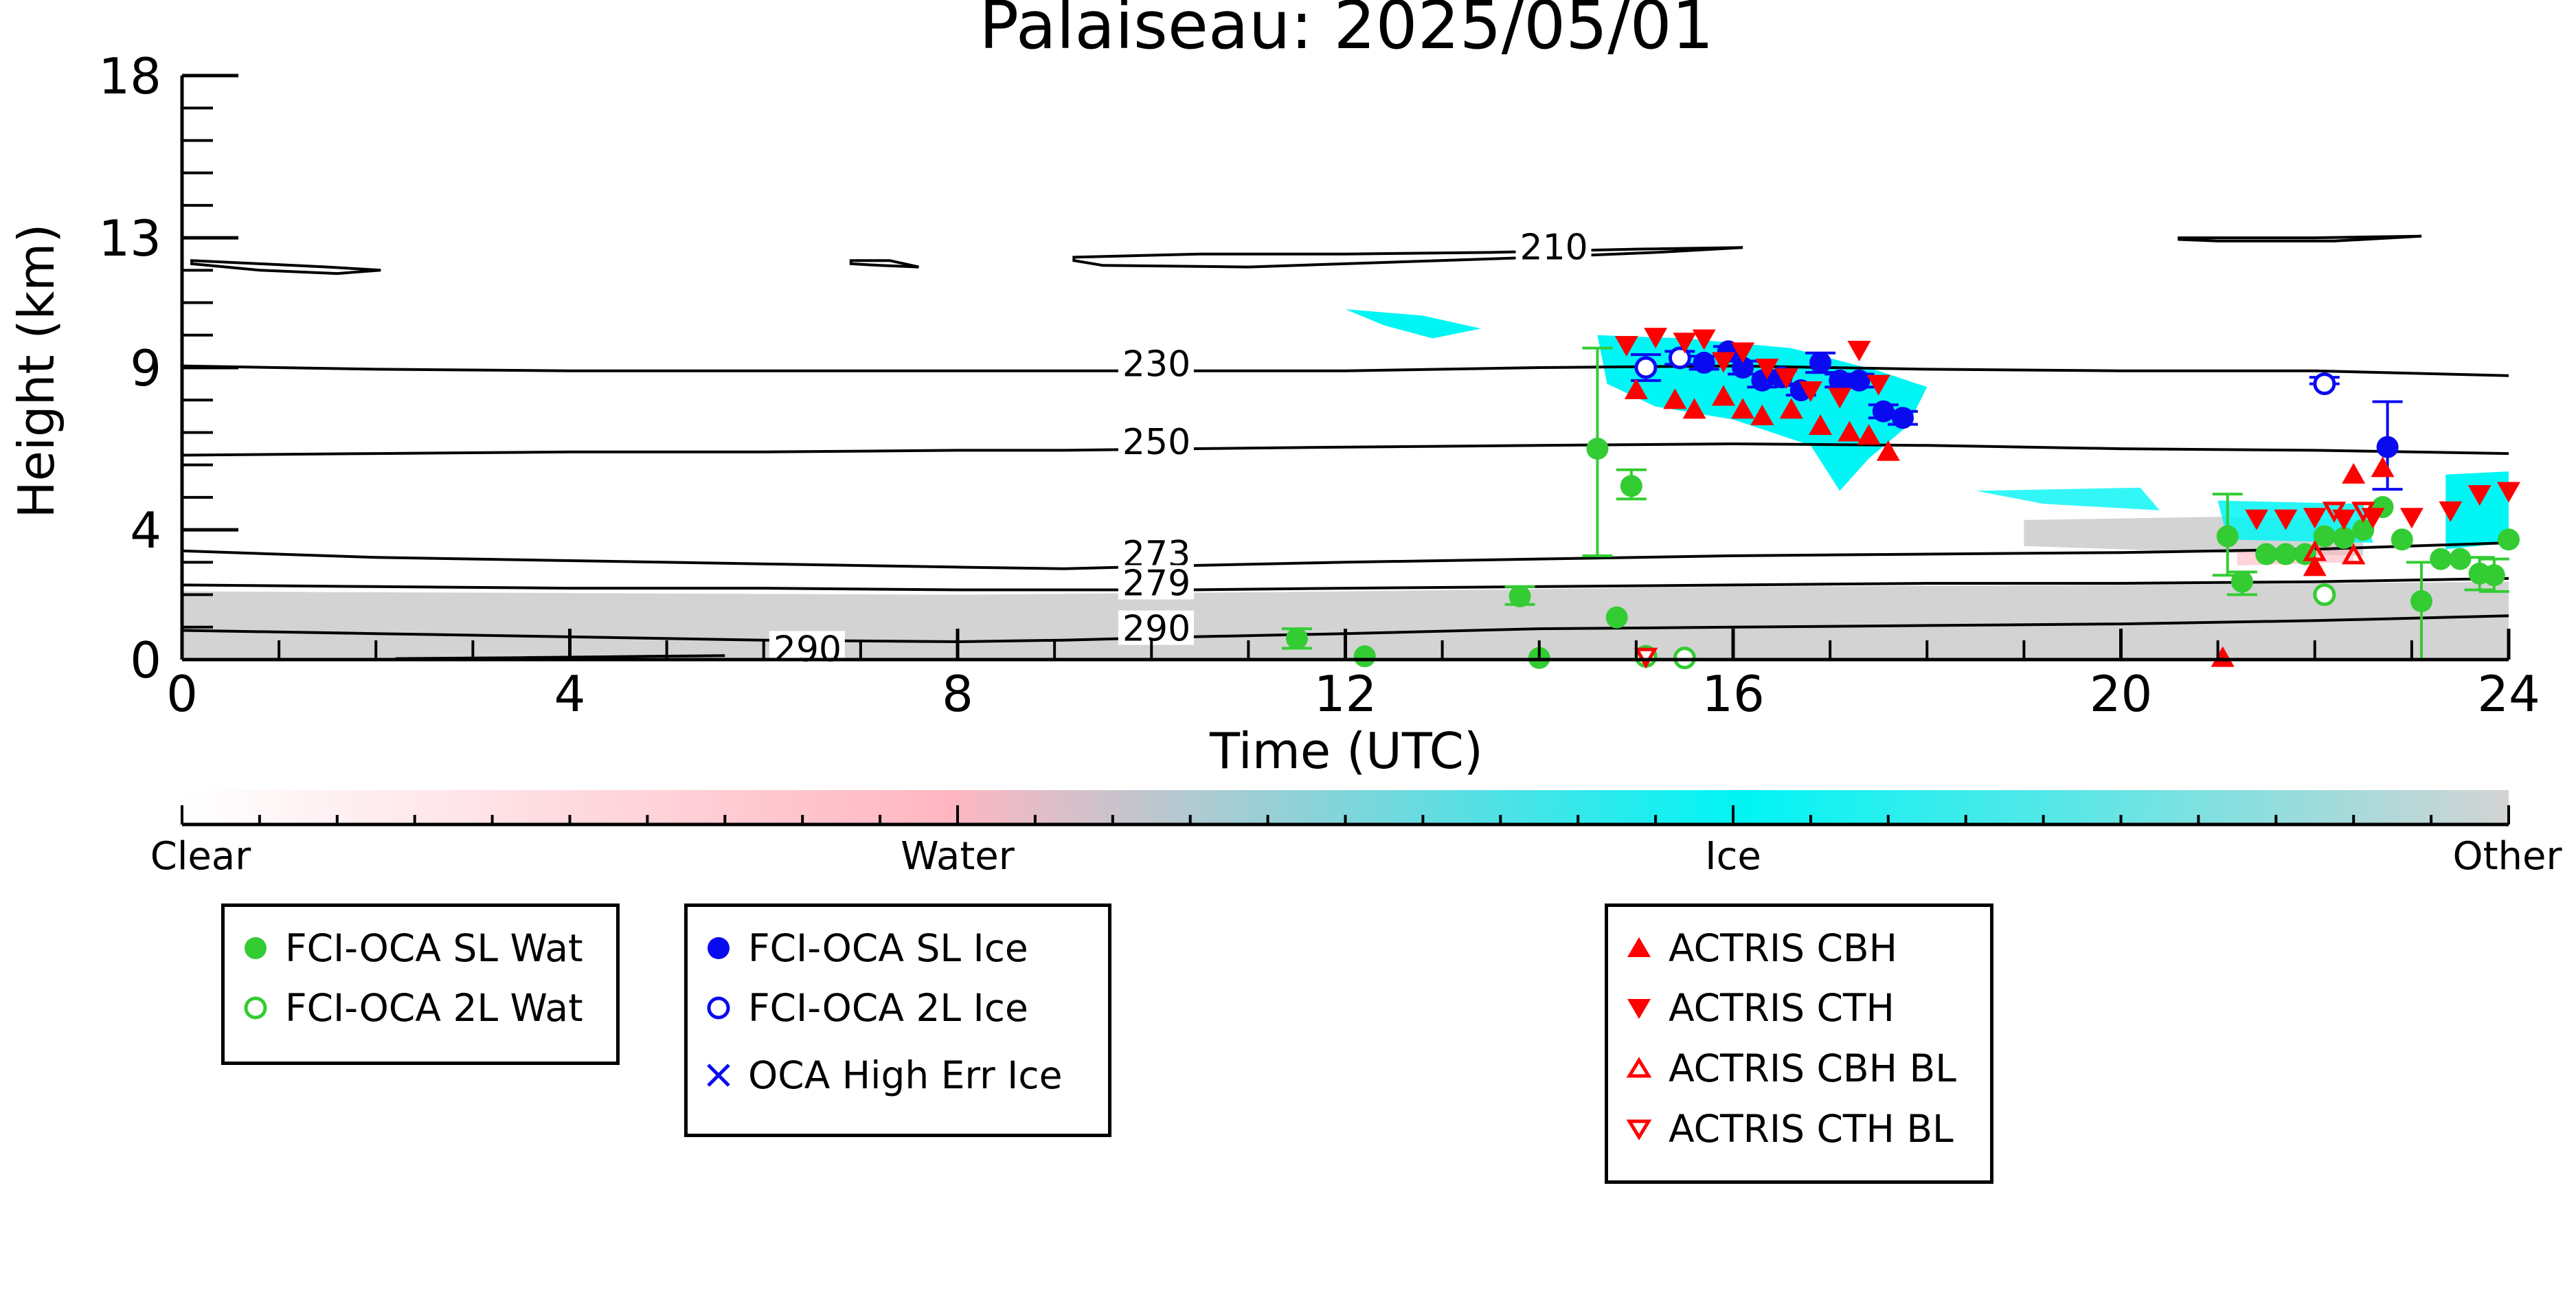 Image resolution: width=2576 pixels, height=1291 pixels. I want to click on x-axis-label: Time (UTC), so click(1346, 751).